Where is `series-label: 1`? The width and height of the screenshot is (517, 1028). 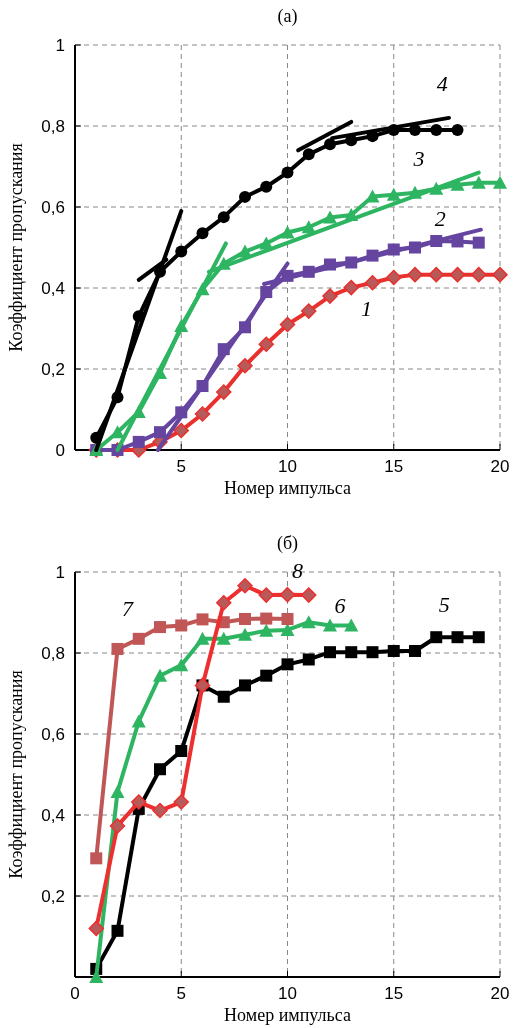
series-label: 1 is located at coordinates (366, 308).